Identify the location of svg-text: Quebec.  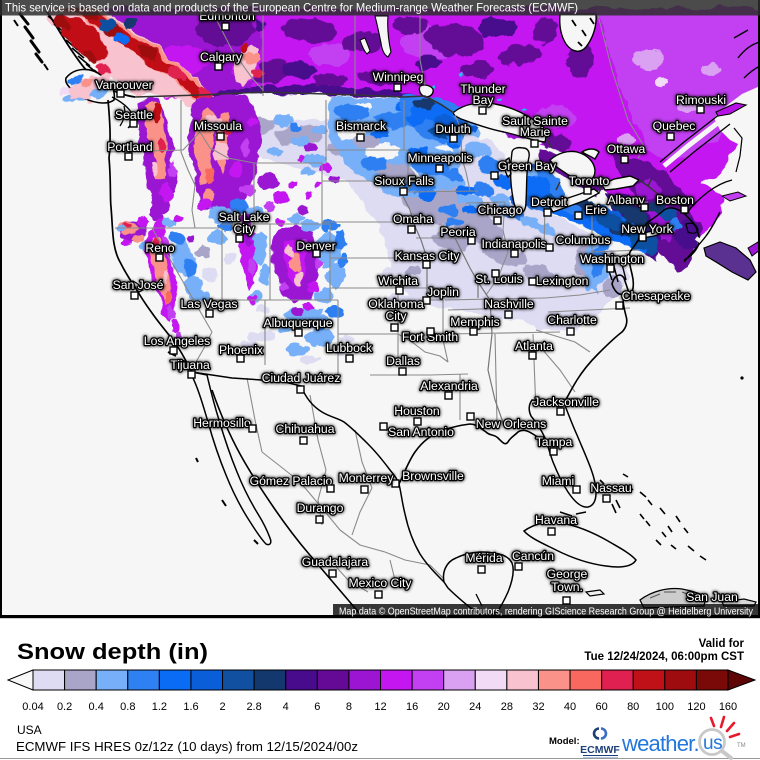
(674, 126).